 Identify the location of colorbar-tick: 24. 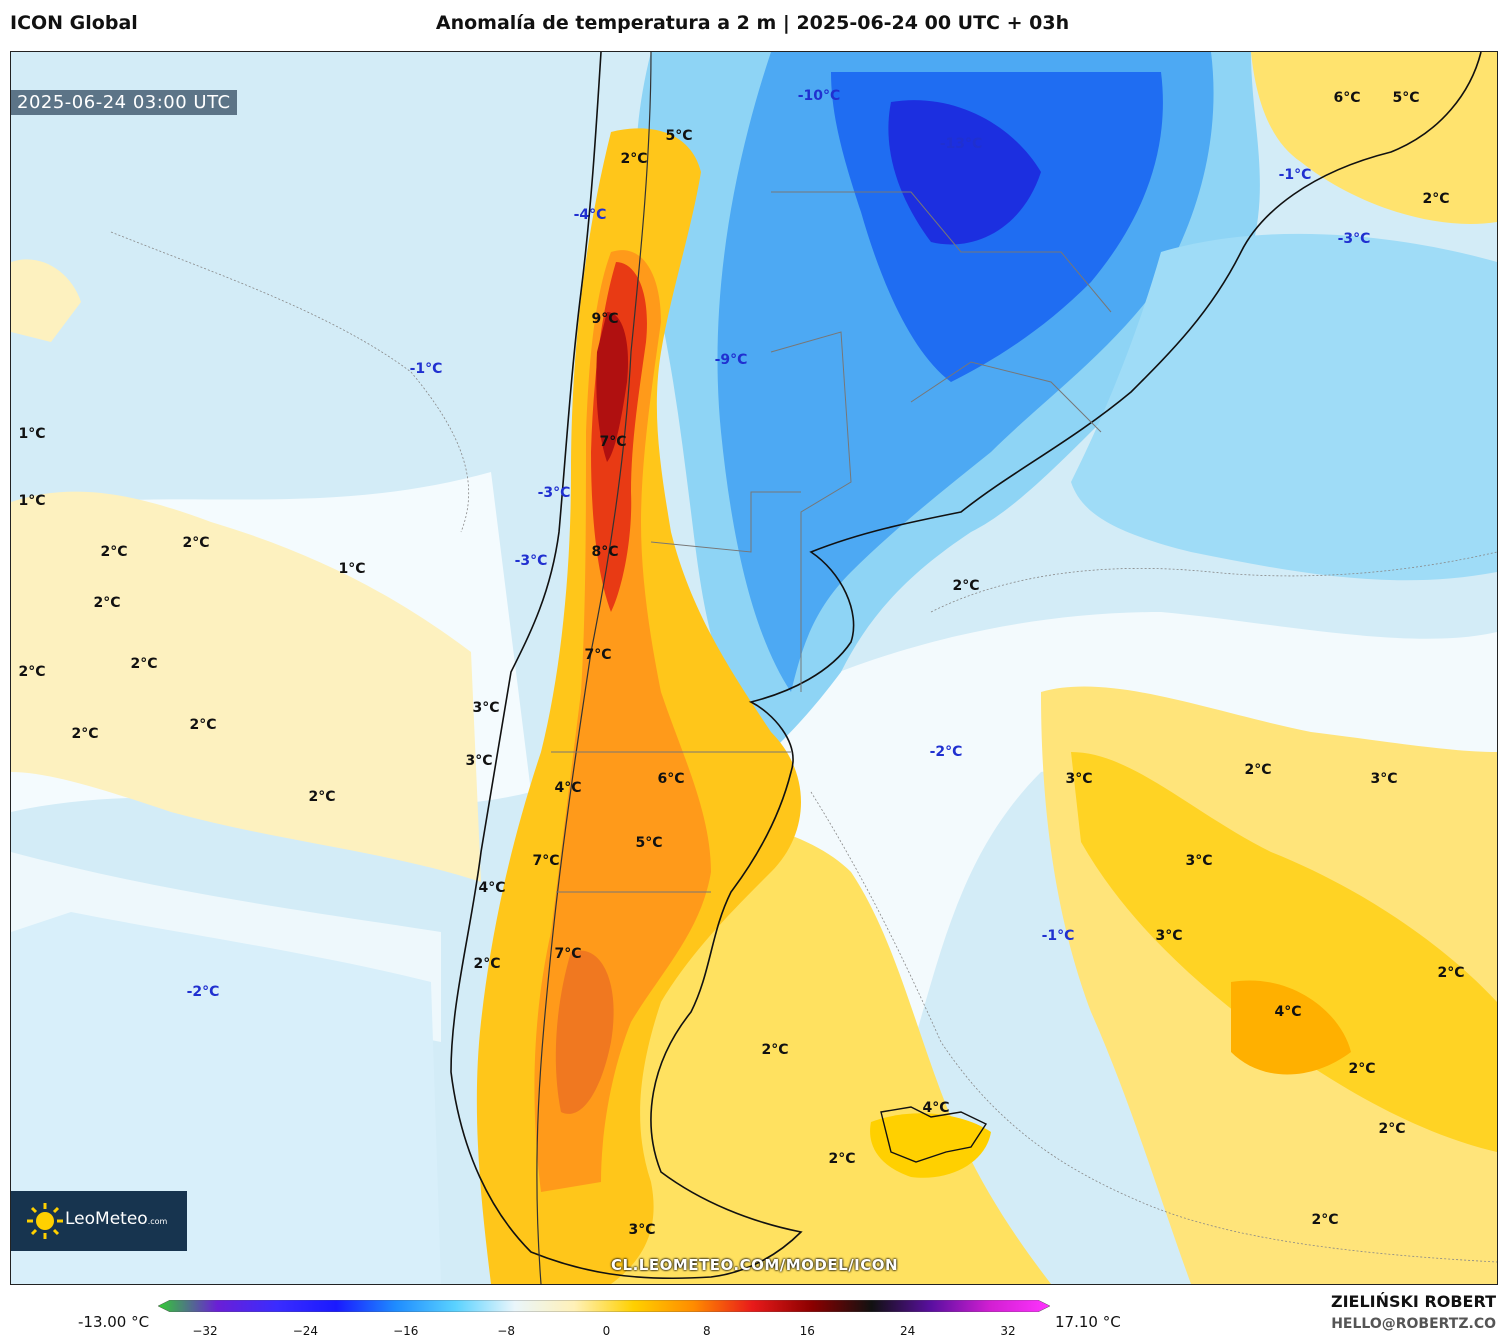
(907, 1331).